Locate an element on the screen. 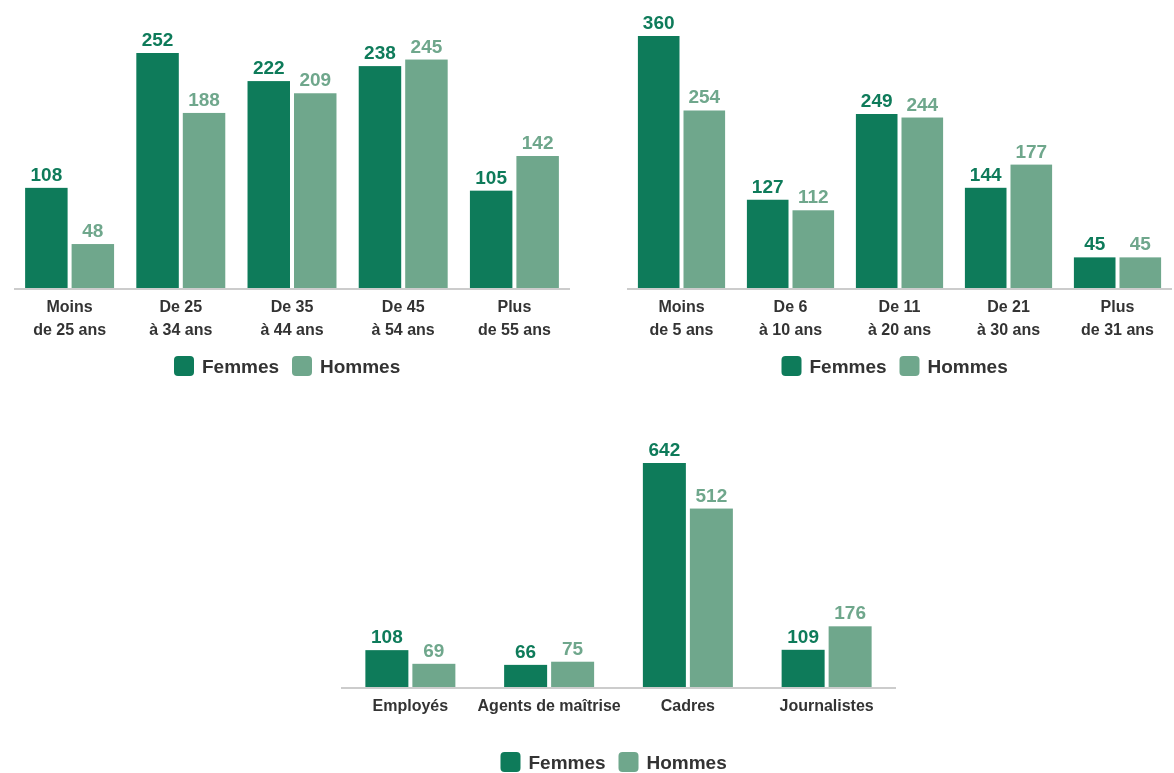 The width and height of the screenshot is (1174, 773). data-label: 209 is located at coordinates (315, 80).